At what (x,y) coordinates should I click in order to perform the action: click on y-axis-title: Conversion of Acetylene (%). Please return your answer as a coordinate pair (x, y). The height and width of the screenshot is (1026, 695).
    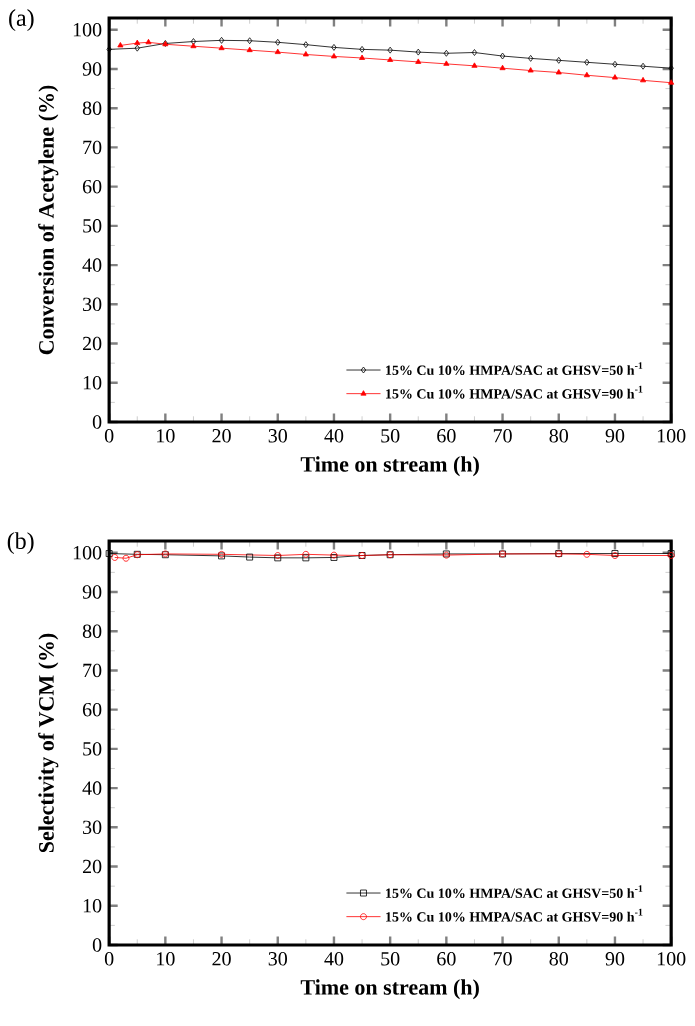
    Looking at the image, I should click on (48, 220).